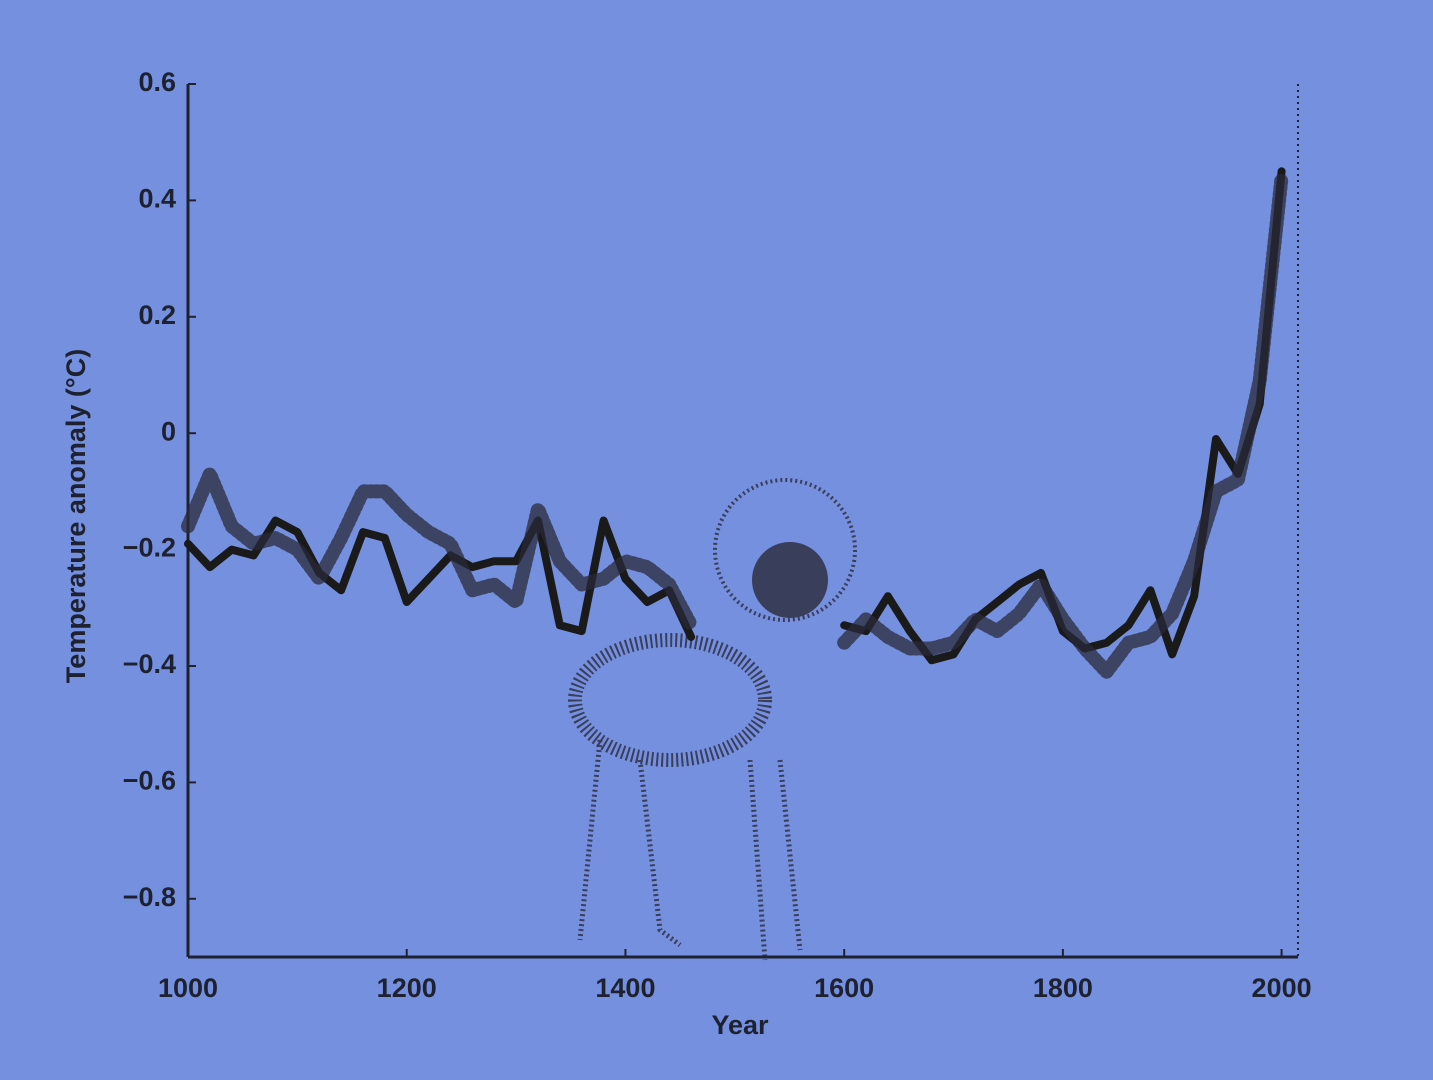 The width and height of the screenshot is (1433, 1080). What do you see at coordinates (740, 1025) in the screenshot?
I see `x-axis-label: Year` at bounding box center [740, 1025].